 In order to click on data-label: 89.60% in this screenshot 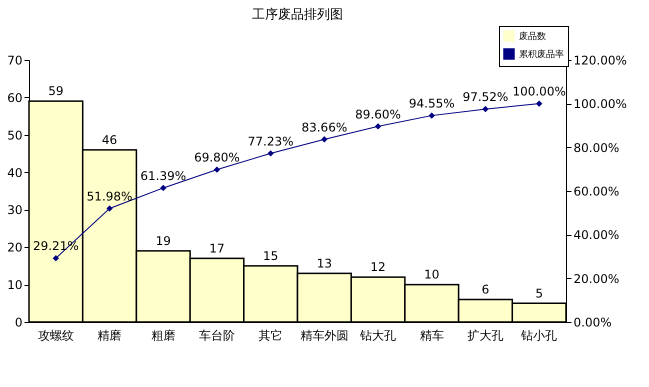, I will do `click(378, 114)`.